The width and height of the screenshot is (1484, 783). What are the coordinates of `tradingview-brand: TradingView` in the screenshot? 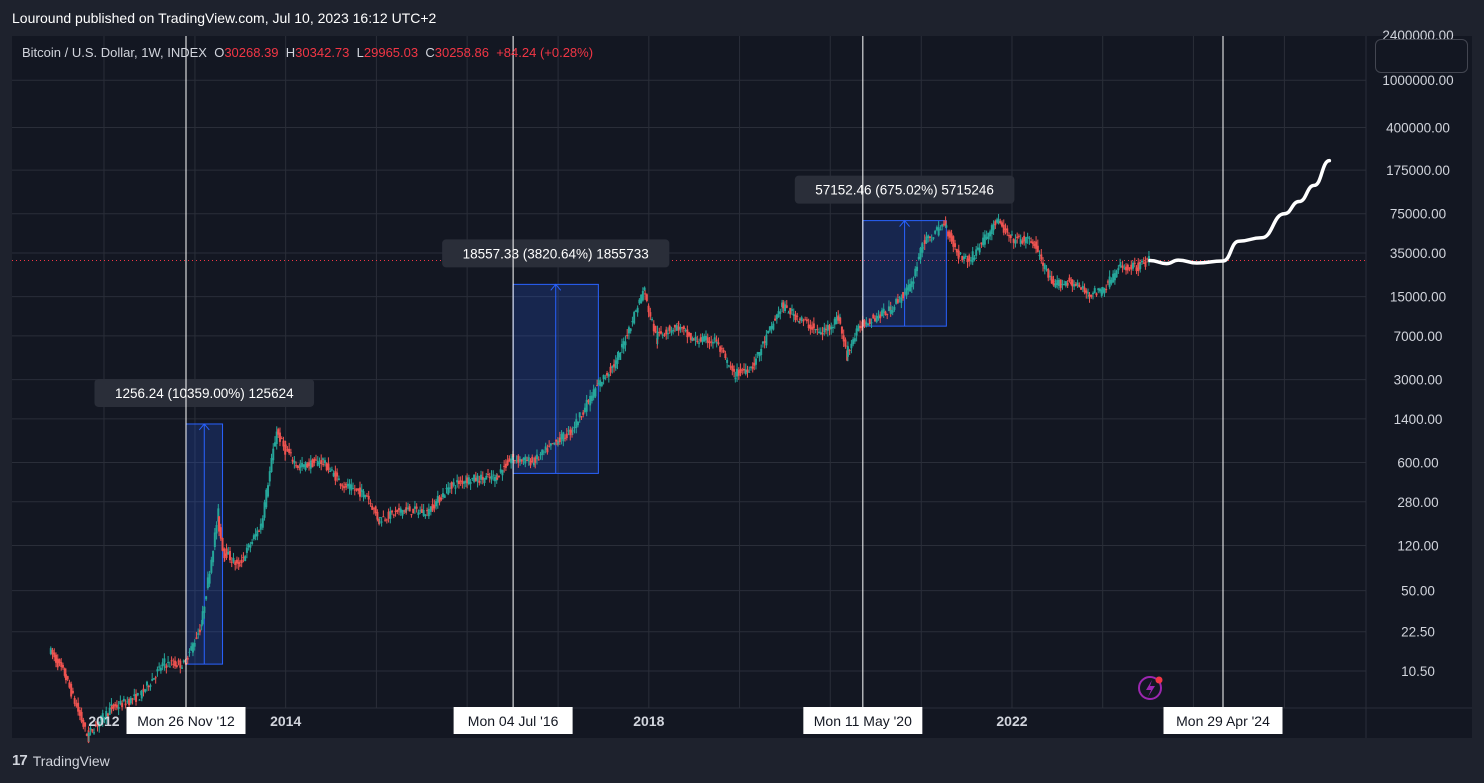 It's located at (71, 760).